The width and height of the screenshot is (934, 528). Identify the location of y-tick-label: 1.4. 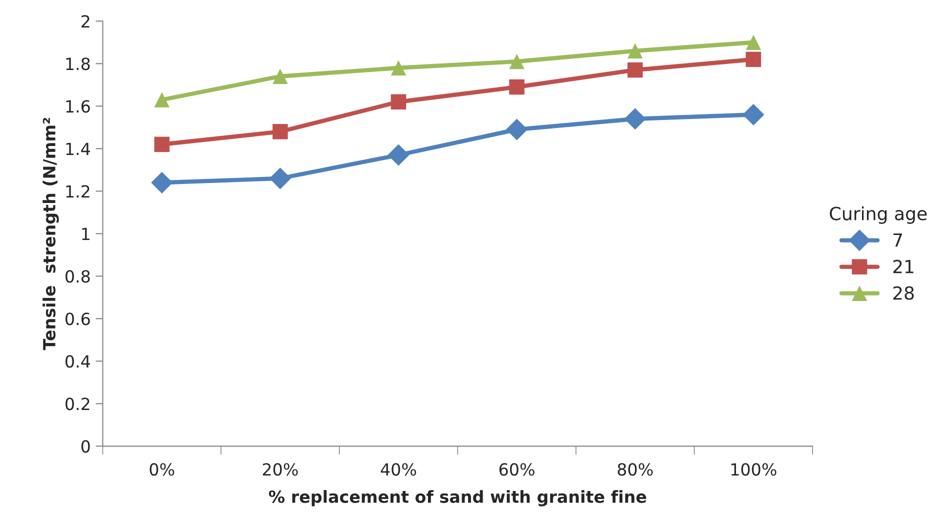
(78, 148).